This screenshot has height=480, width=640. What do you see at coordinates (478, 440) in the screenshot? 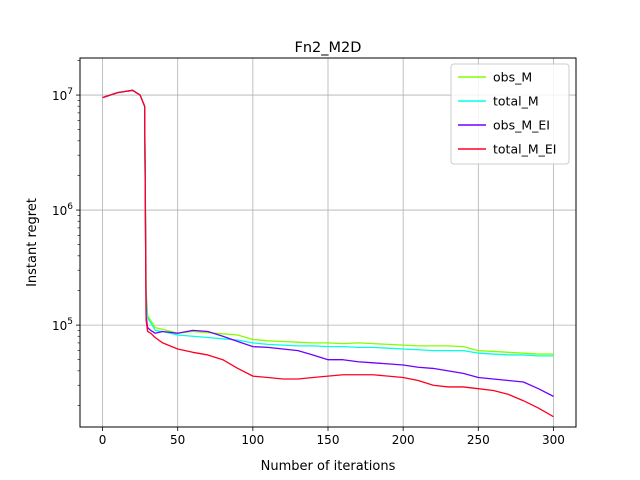
I see `x-tick-label: 250` at bounding box center [478, 440].